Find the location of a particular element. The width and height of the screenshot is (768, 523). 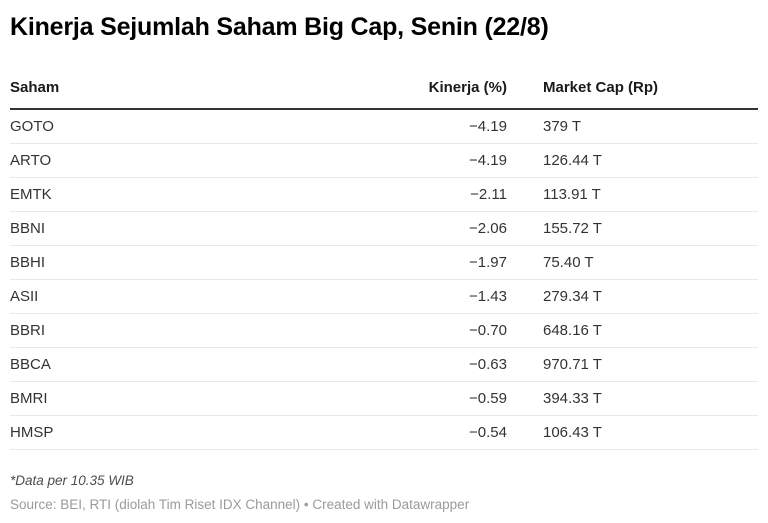

cell-marketcap: 394.33 T is located at coordinates (632, 398).